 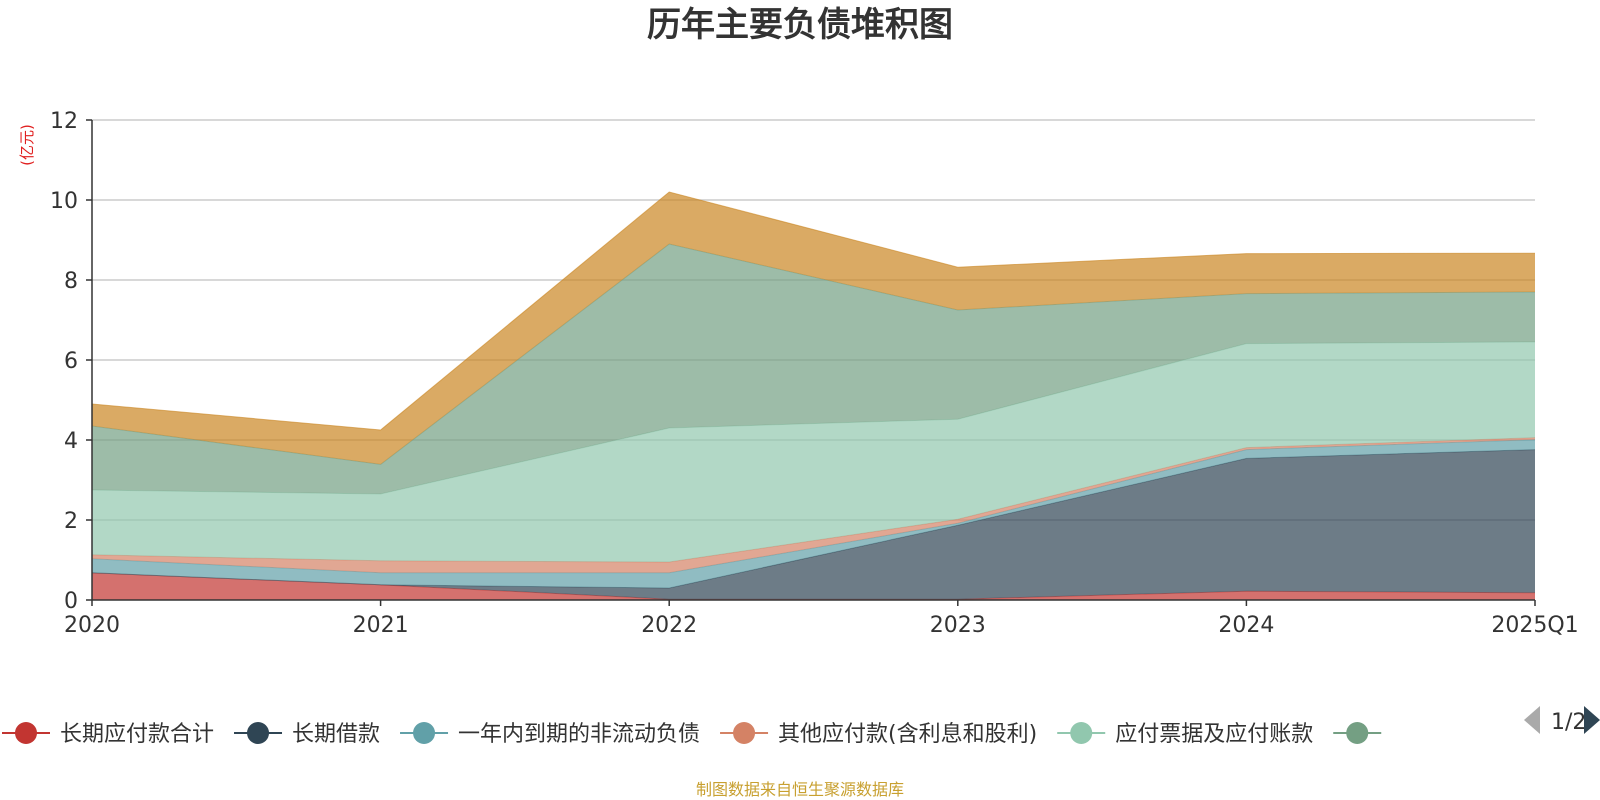 What do you see at coordinates (1532, 720) in the screenshot?
I see `legend-prev-icon` at bounding box center [1532, 720].